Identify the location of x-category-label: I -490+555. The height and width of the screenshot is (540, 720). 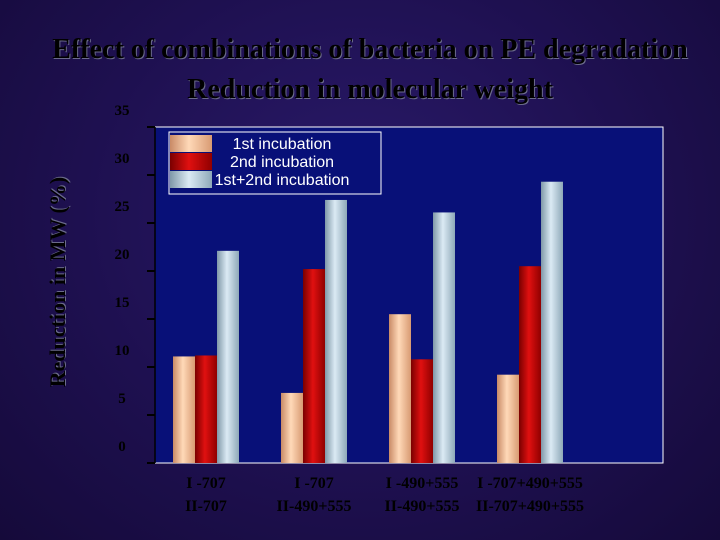
(422, 483).